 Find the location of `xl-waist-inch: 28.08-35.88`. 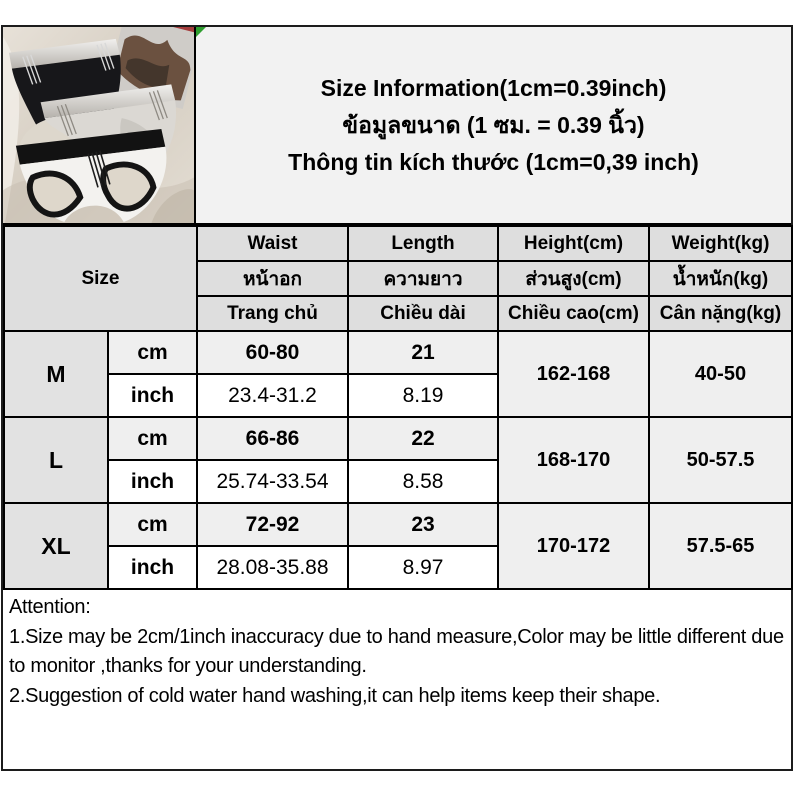

xl-waist-inch: 28.08-35.88 is located at coordinates (272, 567).